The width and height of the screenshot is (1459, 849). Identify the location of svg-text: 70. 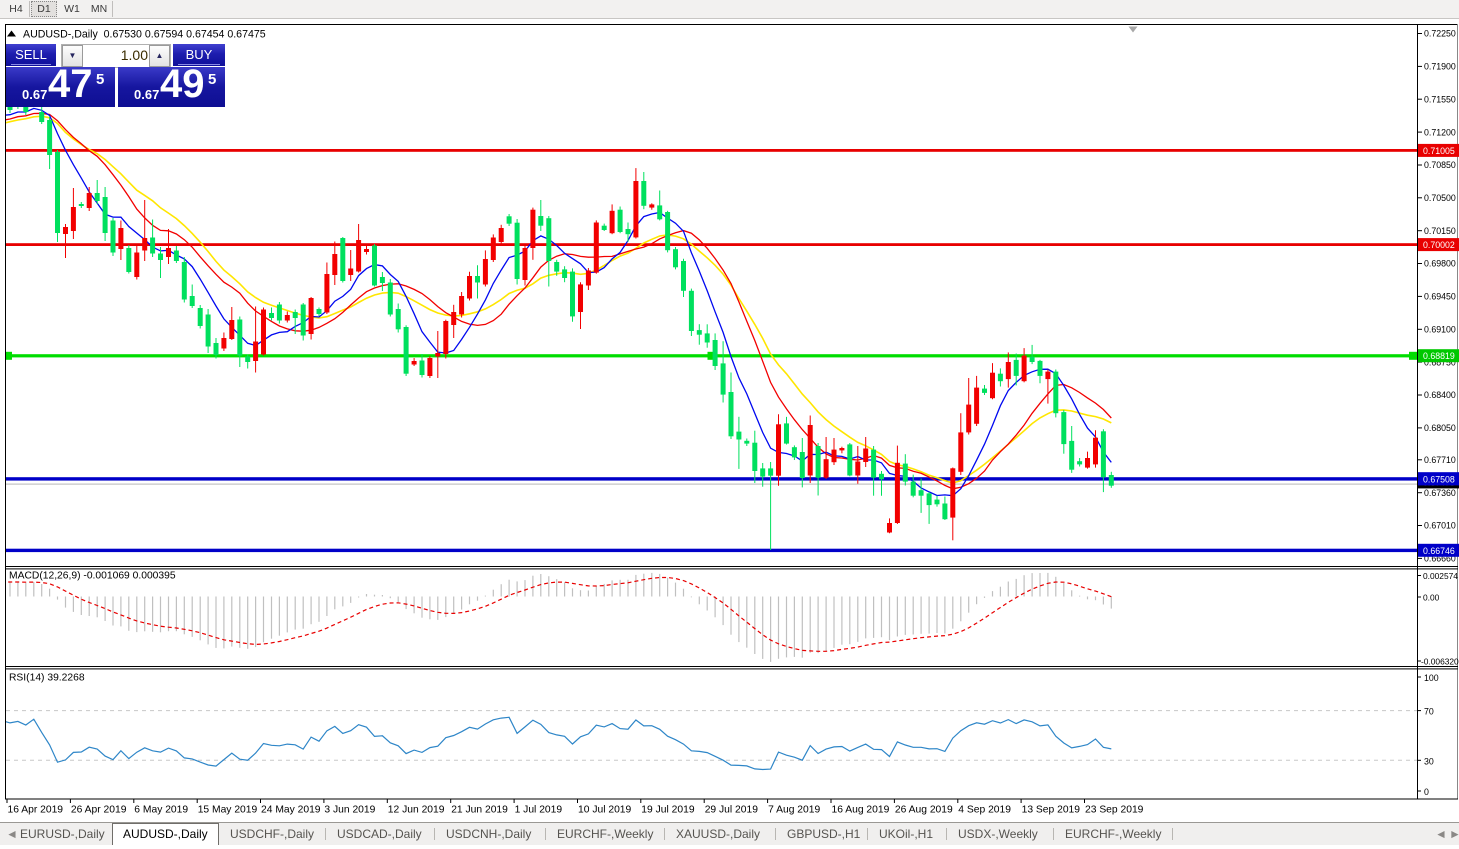
(1429, 712).